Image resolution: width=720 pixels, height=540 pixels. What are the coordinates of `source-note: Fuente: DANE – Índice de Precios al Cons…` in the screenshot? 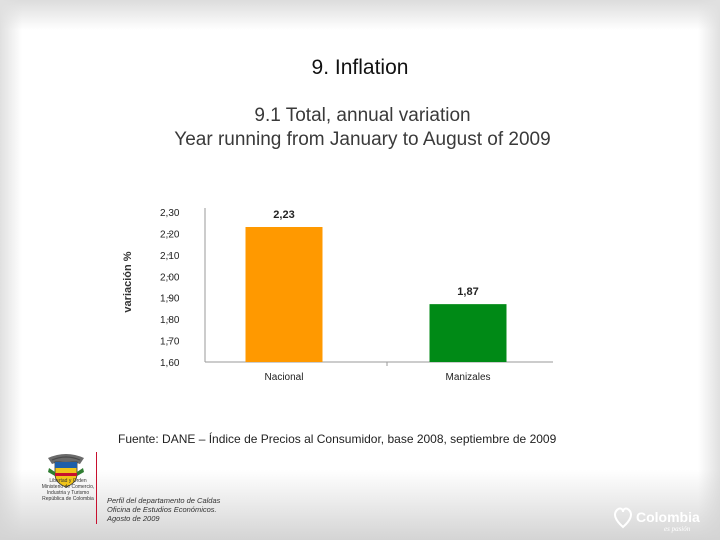 It's located at (337, 439).